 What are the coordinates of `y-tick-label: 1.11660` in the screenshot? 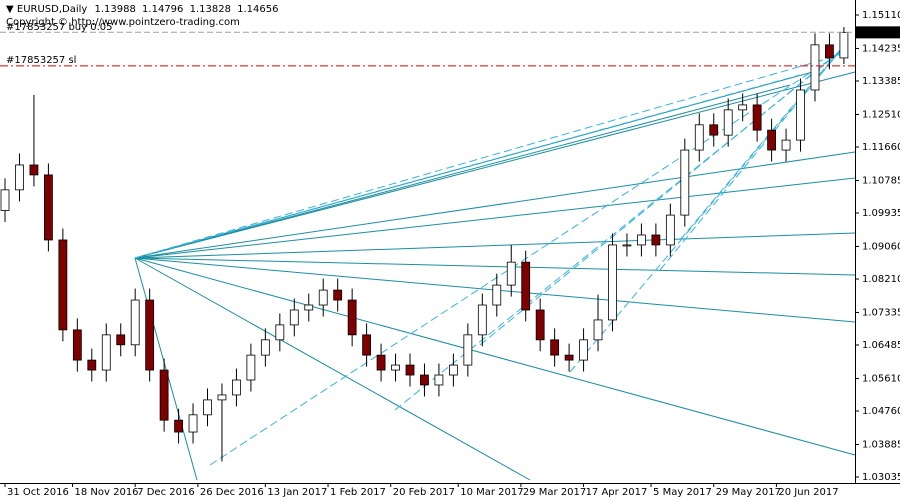 It's located at (881, 147).